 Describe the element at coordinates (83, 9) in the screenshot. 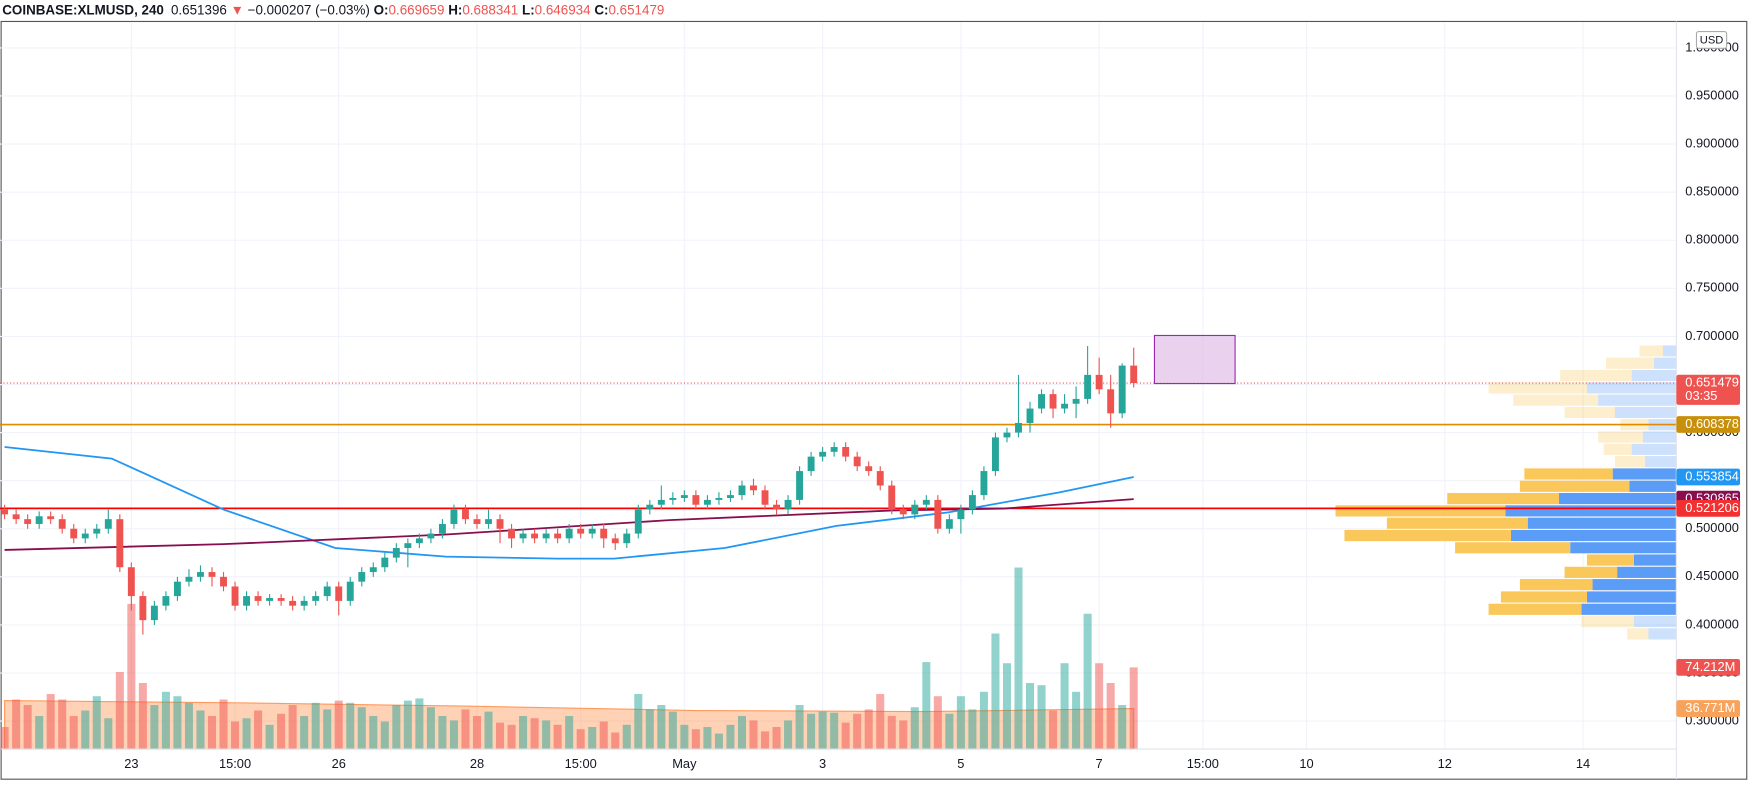

I see `symbol: COINBASE:XLMUSD, 240` at that location.